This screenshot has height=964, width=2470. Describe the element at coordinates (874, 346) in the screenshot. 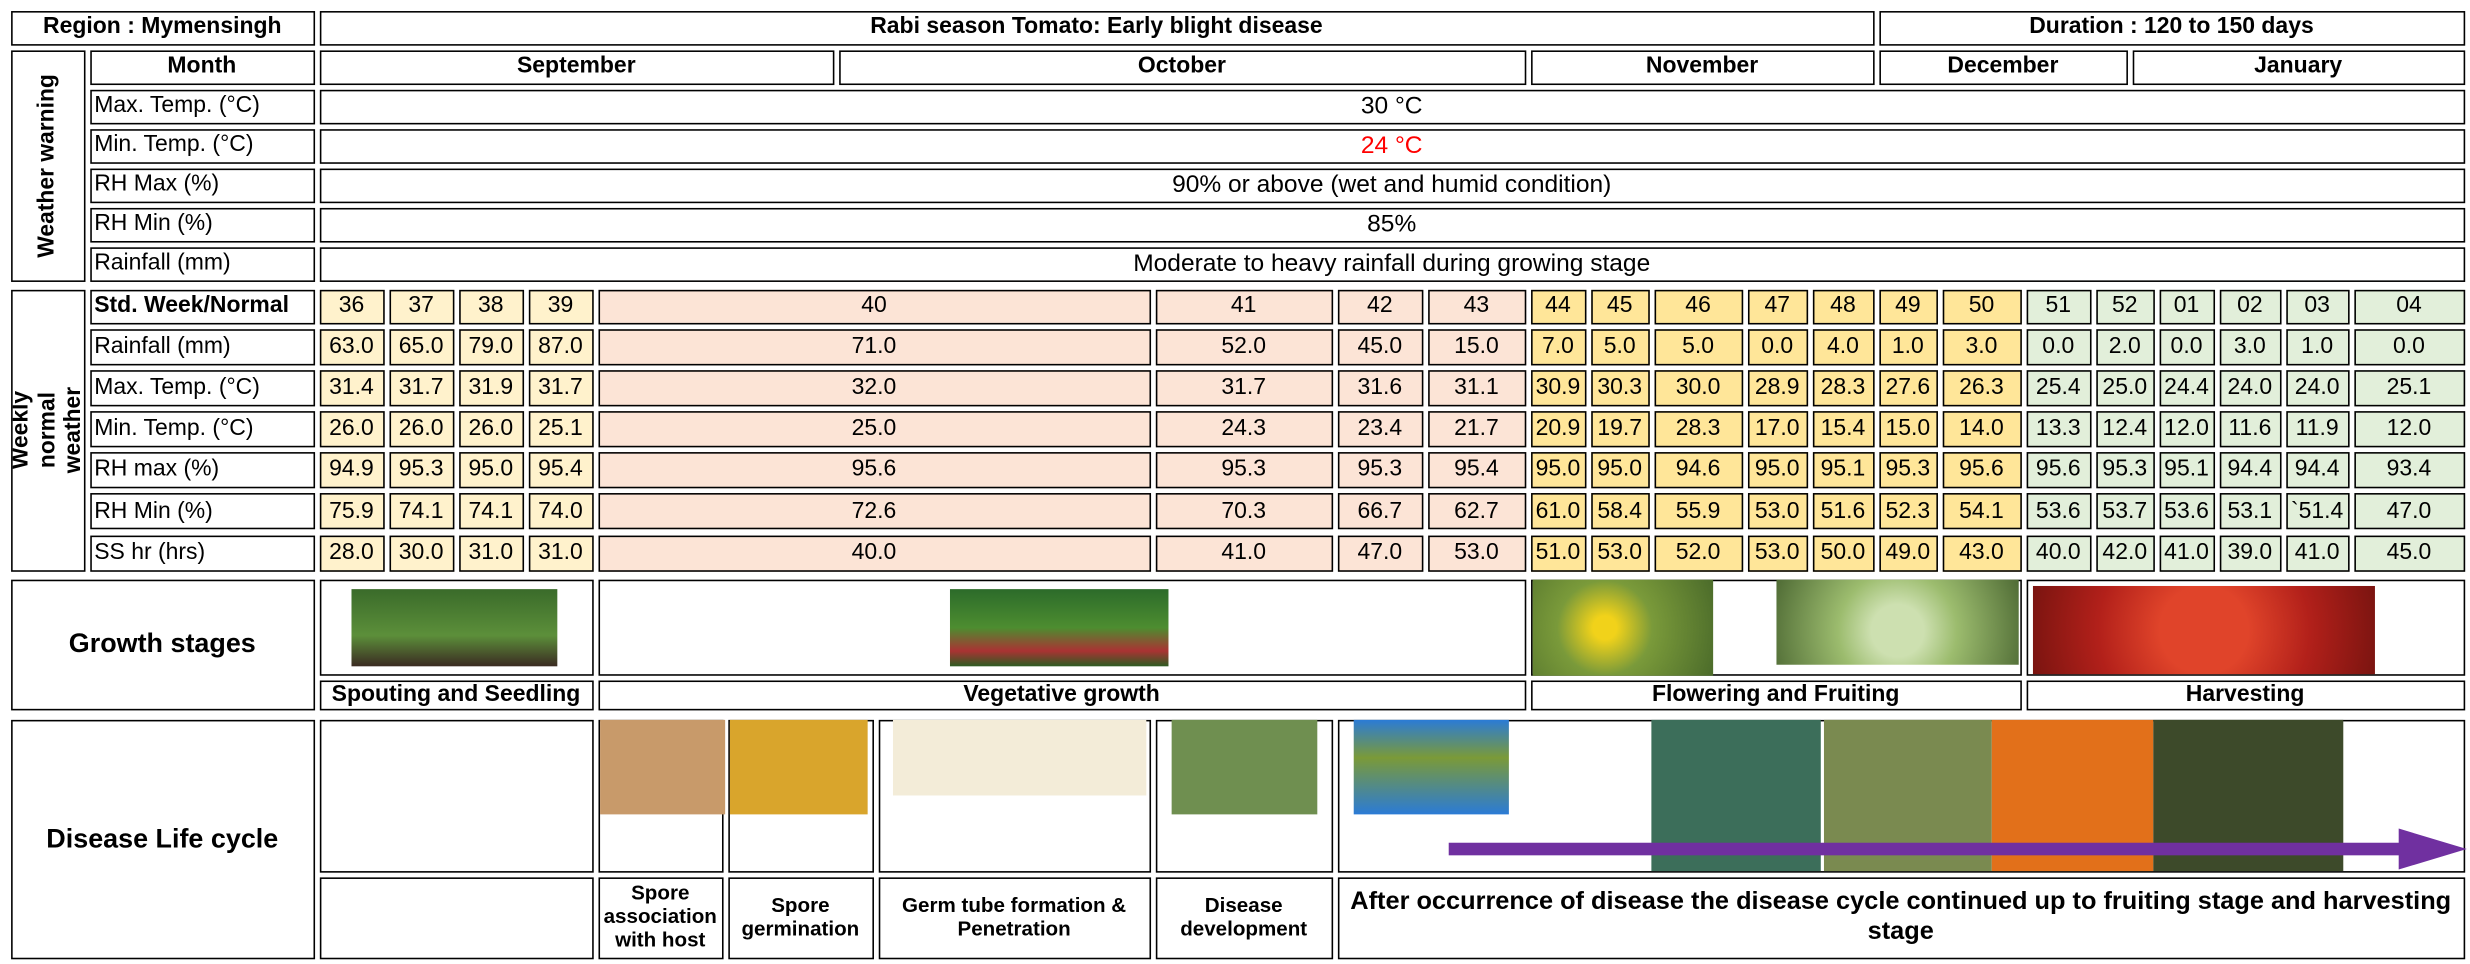

I see `weather-value: 71.0` at that location.